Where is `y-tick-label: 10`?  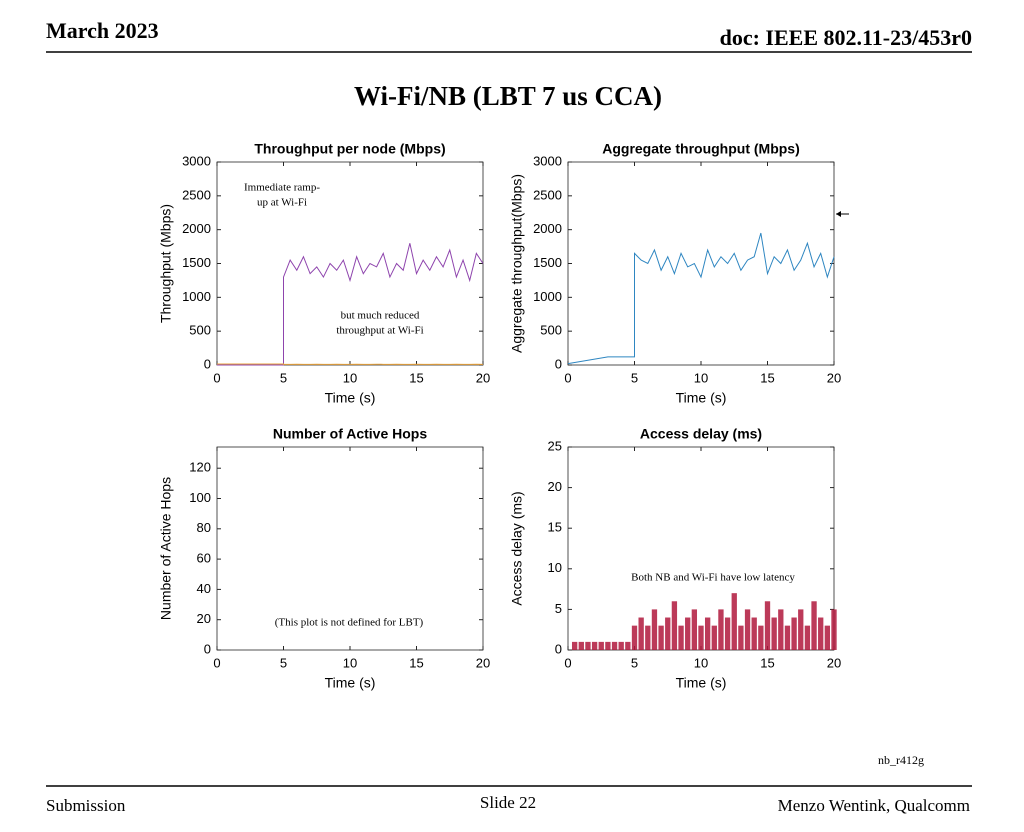
y-tick-label: 10 is located at coordinates (555, 567).